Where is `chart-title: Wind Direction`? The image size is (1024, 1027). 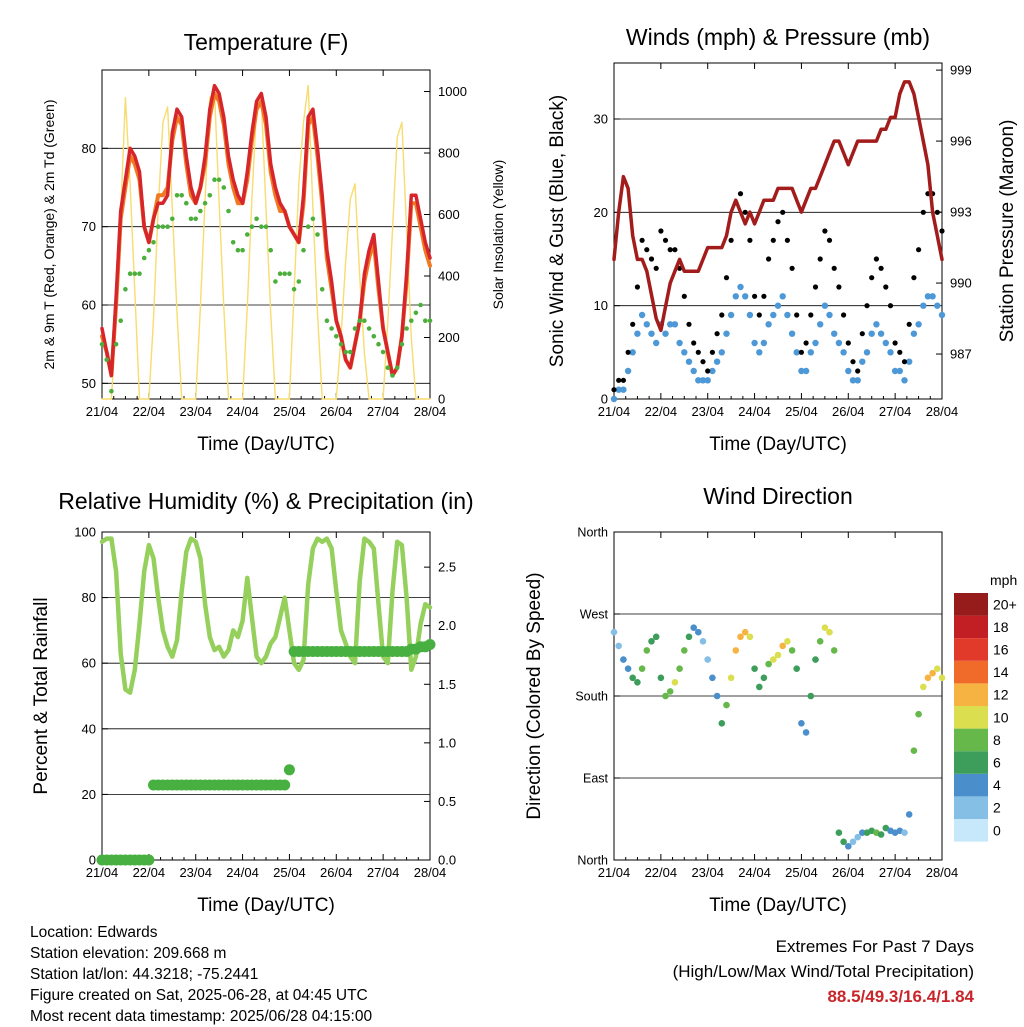 chart-title: Wind Direction is located at coordinates (778, 496).